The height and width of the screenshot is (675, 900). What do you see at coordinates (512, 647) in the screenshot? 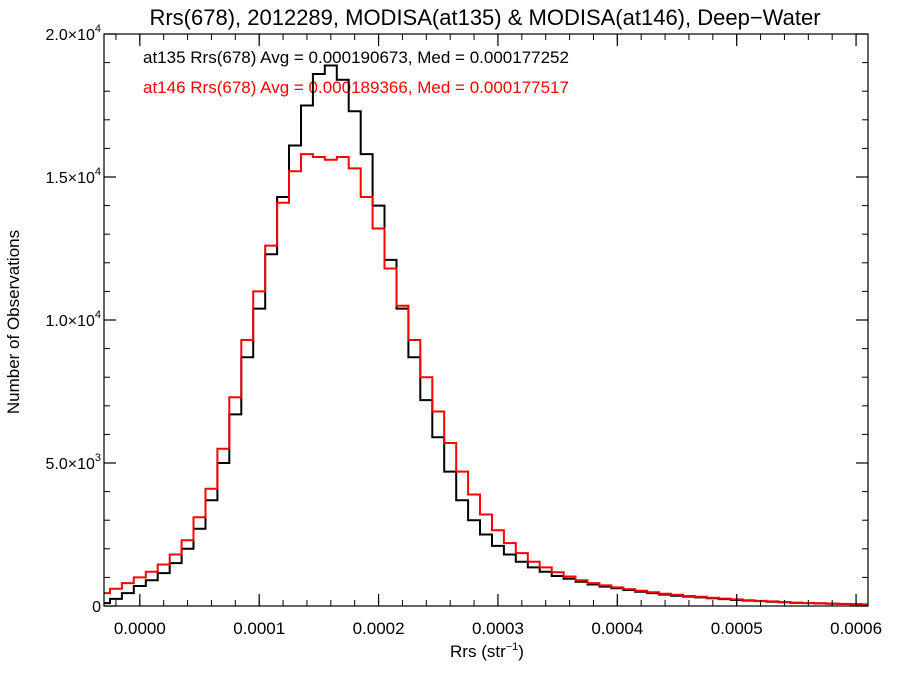
I see `x-axis-label-sup: −1` at bounding box center [512, 647].